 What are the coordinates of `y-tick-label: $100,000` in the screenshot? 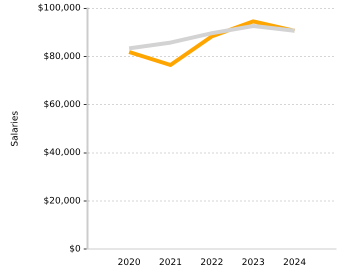 It's located at (60, 9).